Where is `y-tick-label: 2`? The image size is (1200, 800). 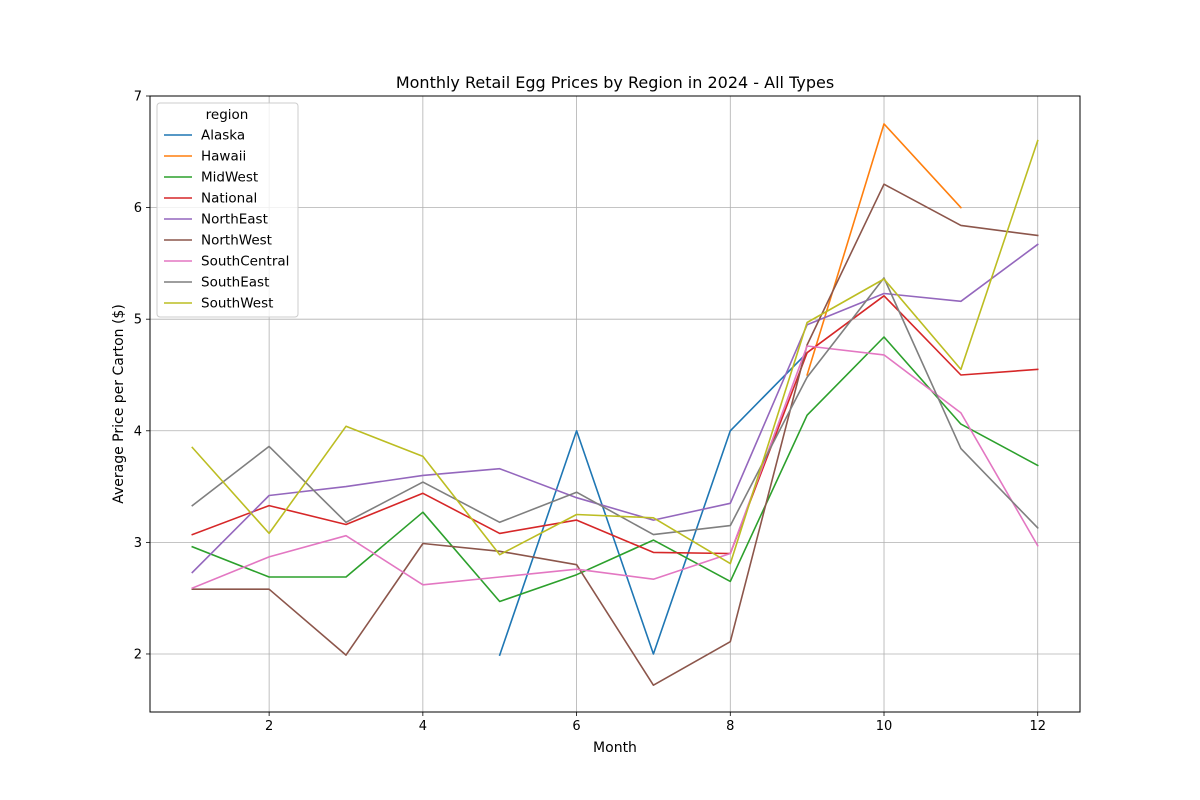 y-tick-label: 2 is located at coordinates (138, 654).